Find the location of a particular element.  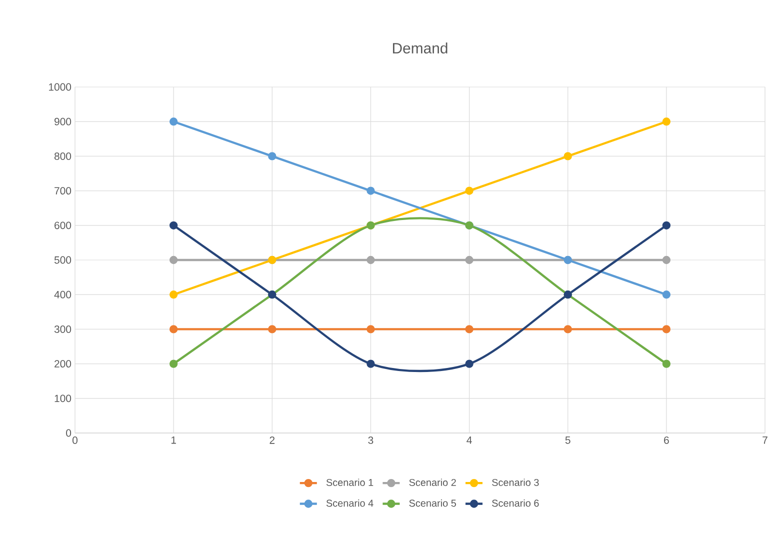

legend-label: Scenario 2 is located at coordinates (432, 482).